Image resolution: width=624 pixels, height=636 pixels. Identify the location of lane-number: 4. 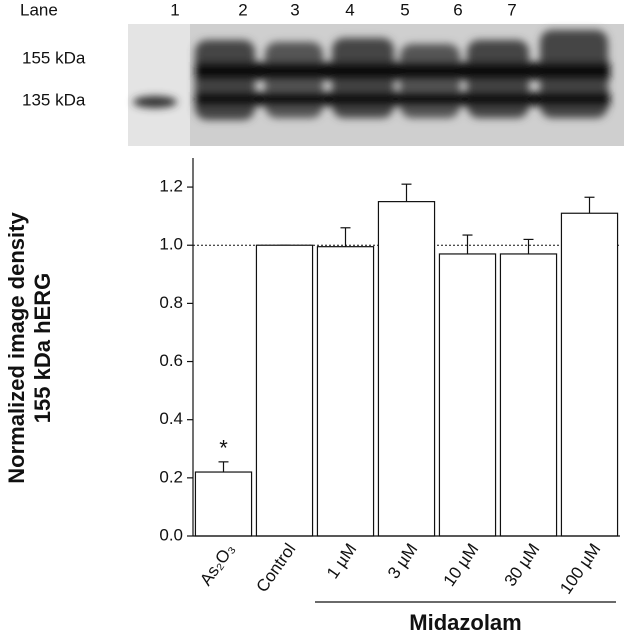
(349, 9).